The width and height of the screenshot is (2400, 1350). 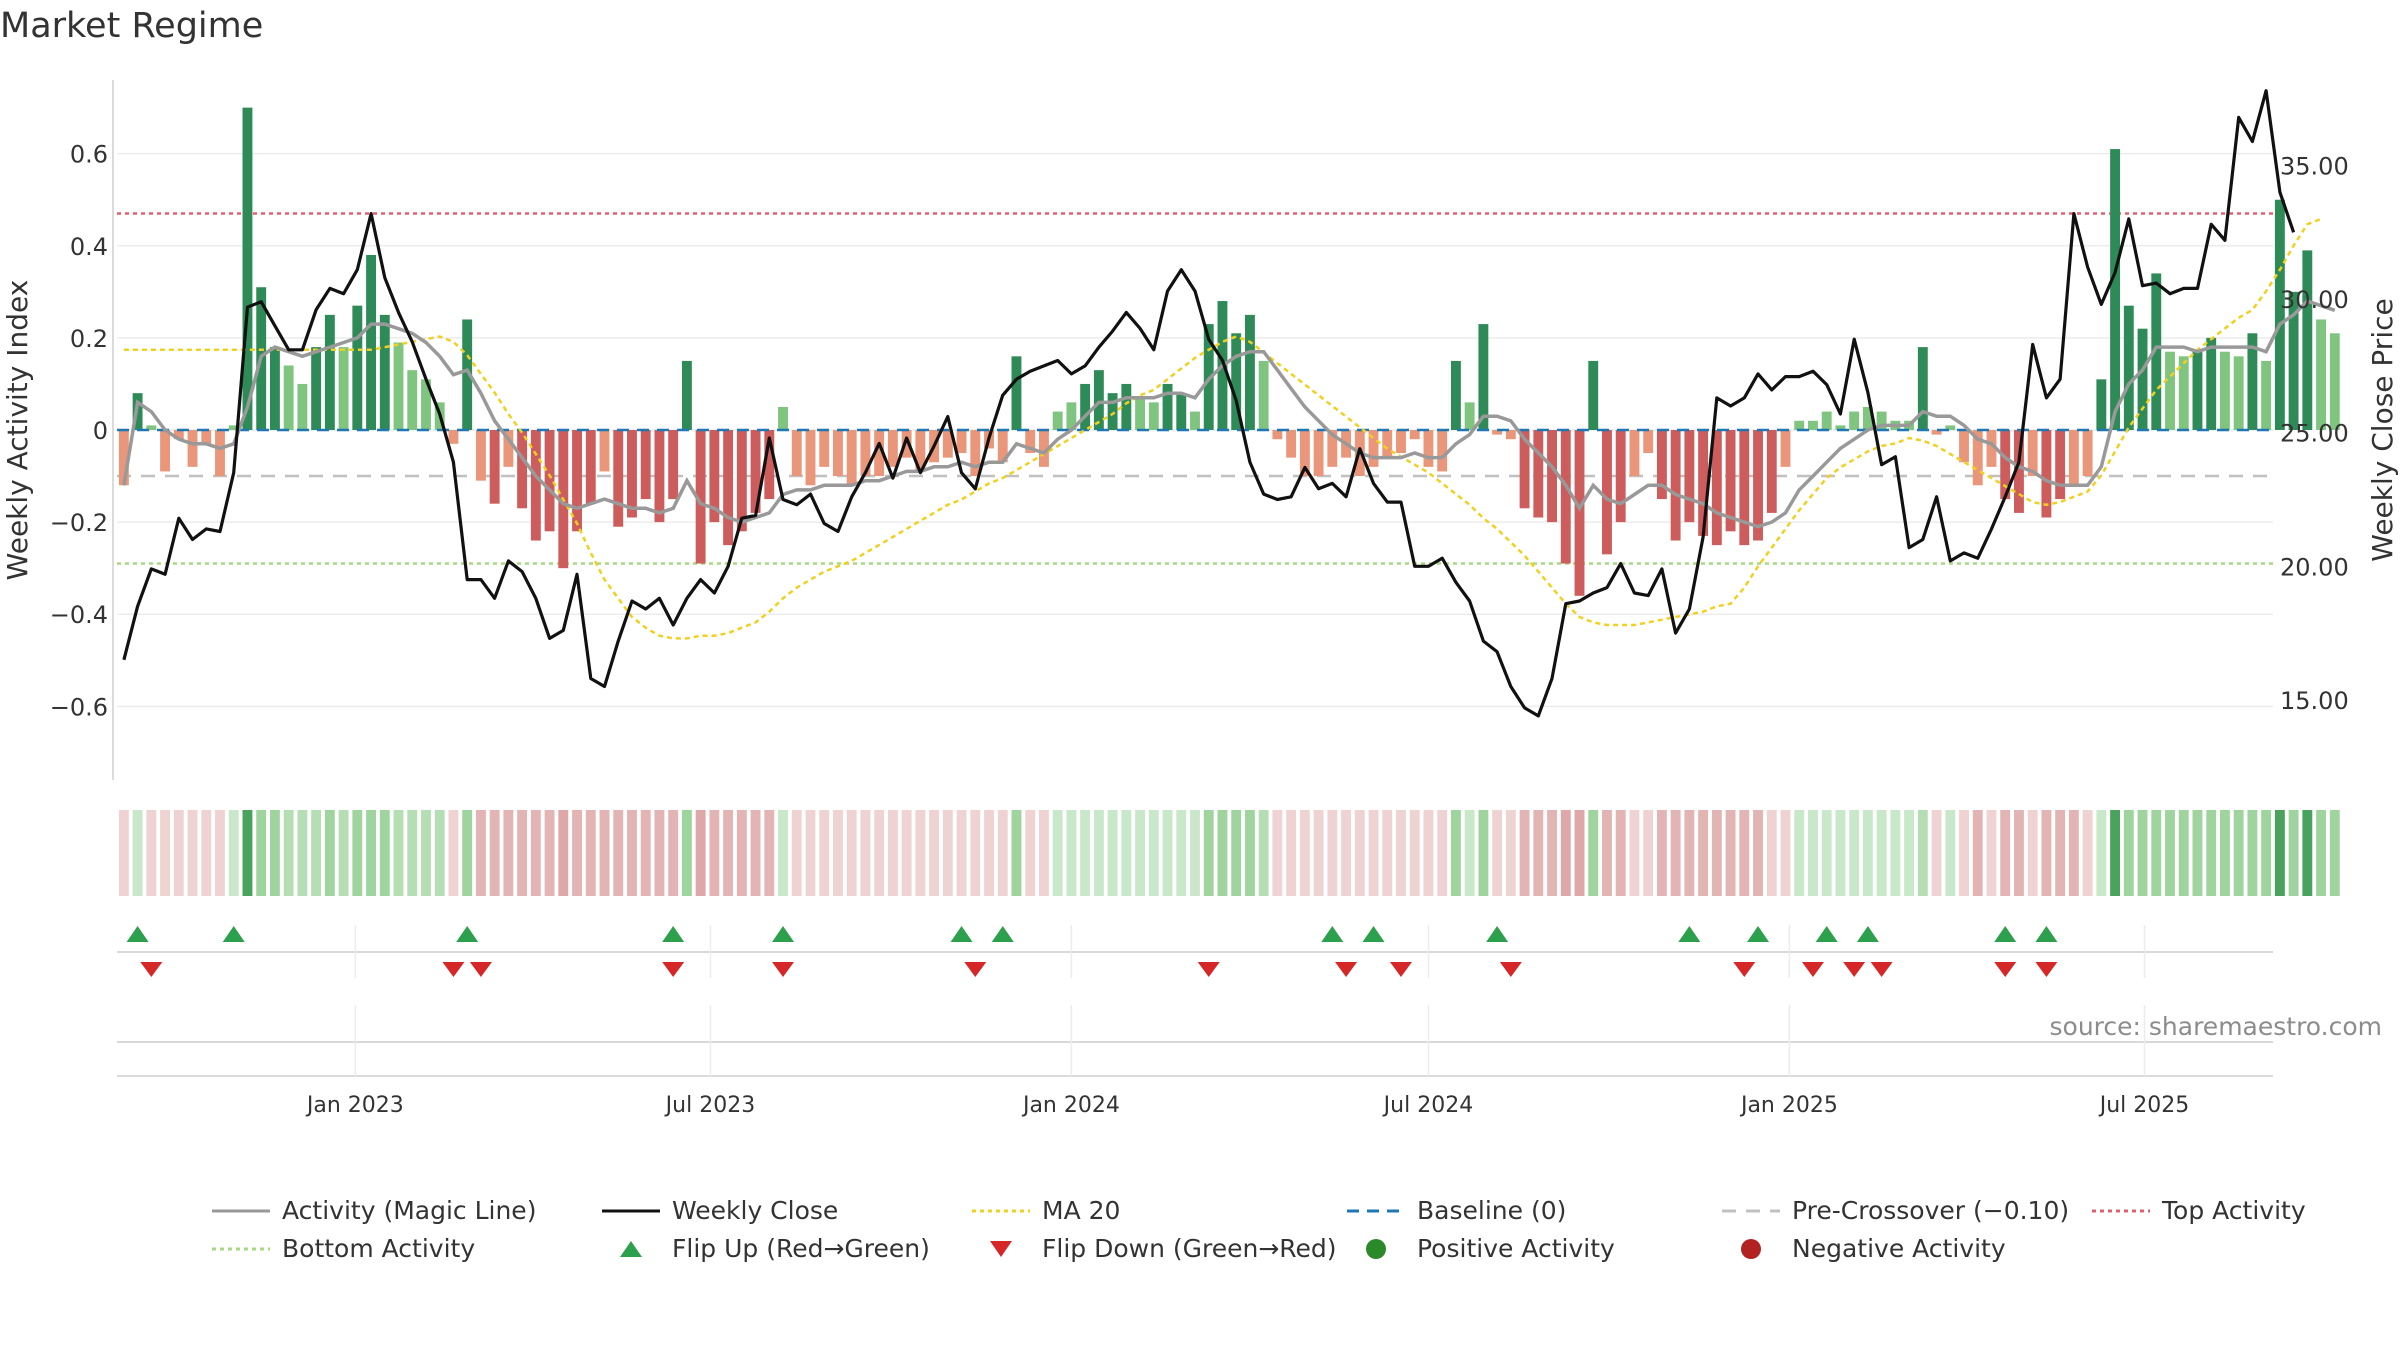 I want to click on y-right-tick-label: 15.00, so click(x=2314, y=701).